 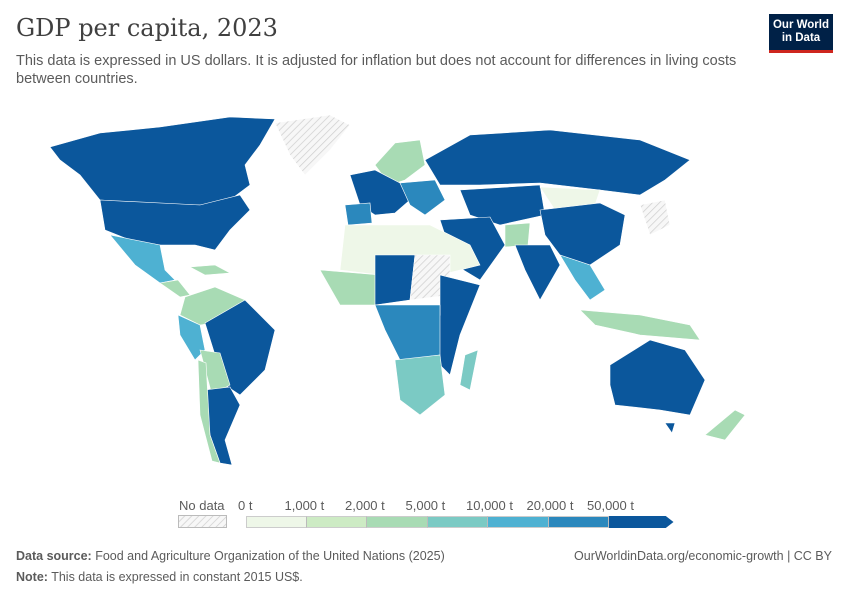 What do you see at coordinates (358, 214) in the screenshot?
I see `region-iberia` at bounding box center [358, 214].